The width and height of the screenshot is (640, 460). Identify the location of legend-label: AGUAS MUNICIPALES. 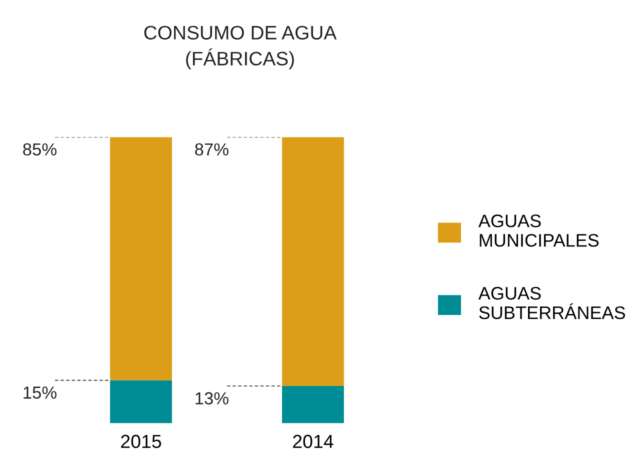
(538, 230).